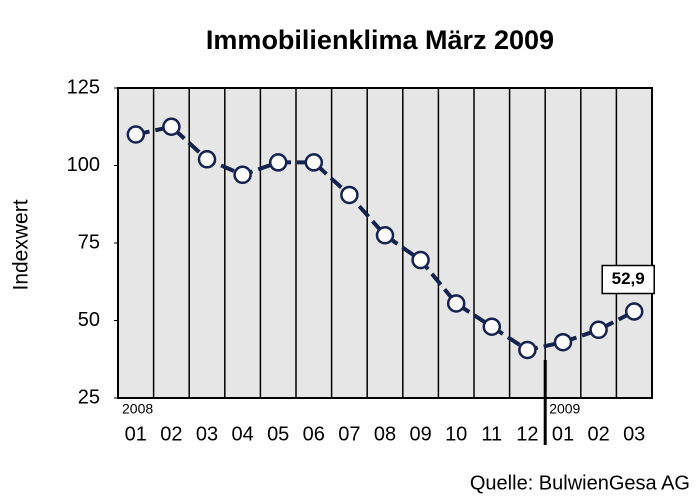 This screenshot has height=499, width=697. Describe the element at coordinates (385, 434) in the screenshot. I see `x-tick-label: 08` at that location.